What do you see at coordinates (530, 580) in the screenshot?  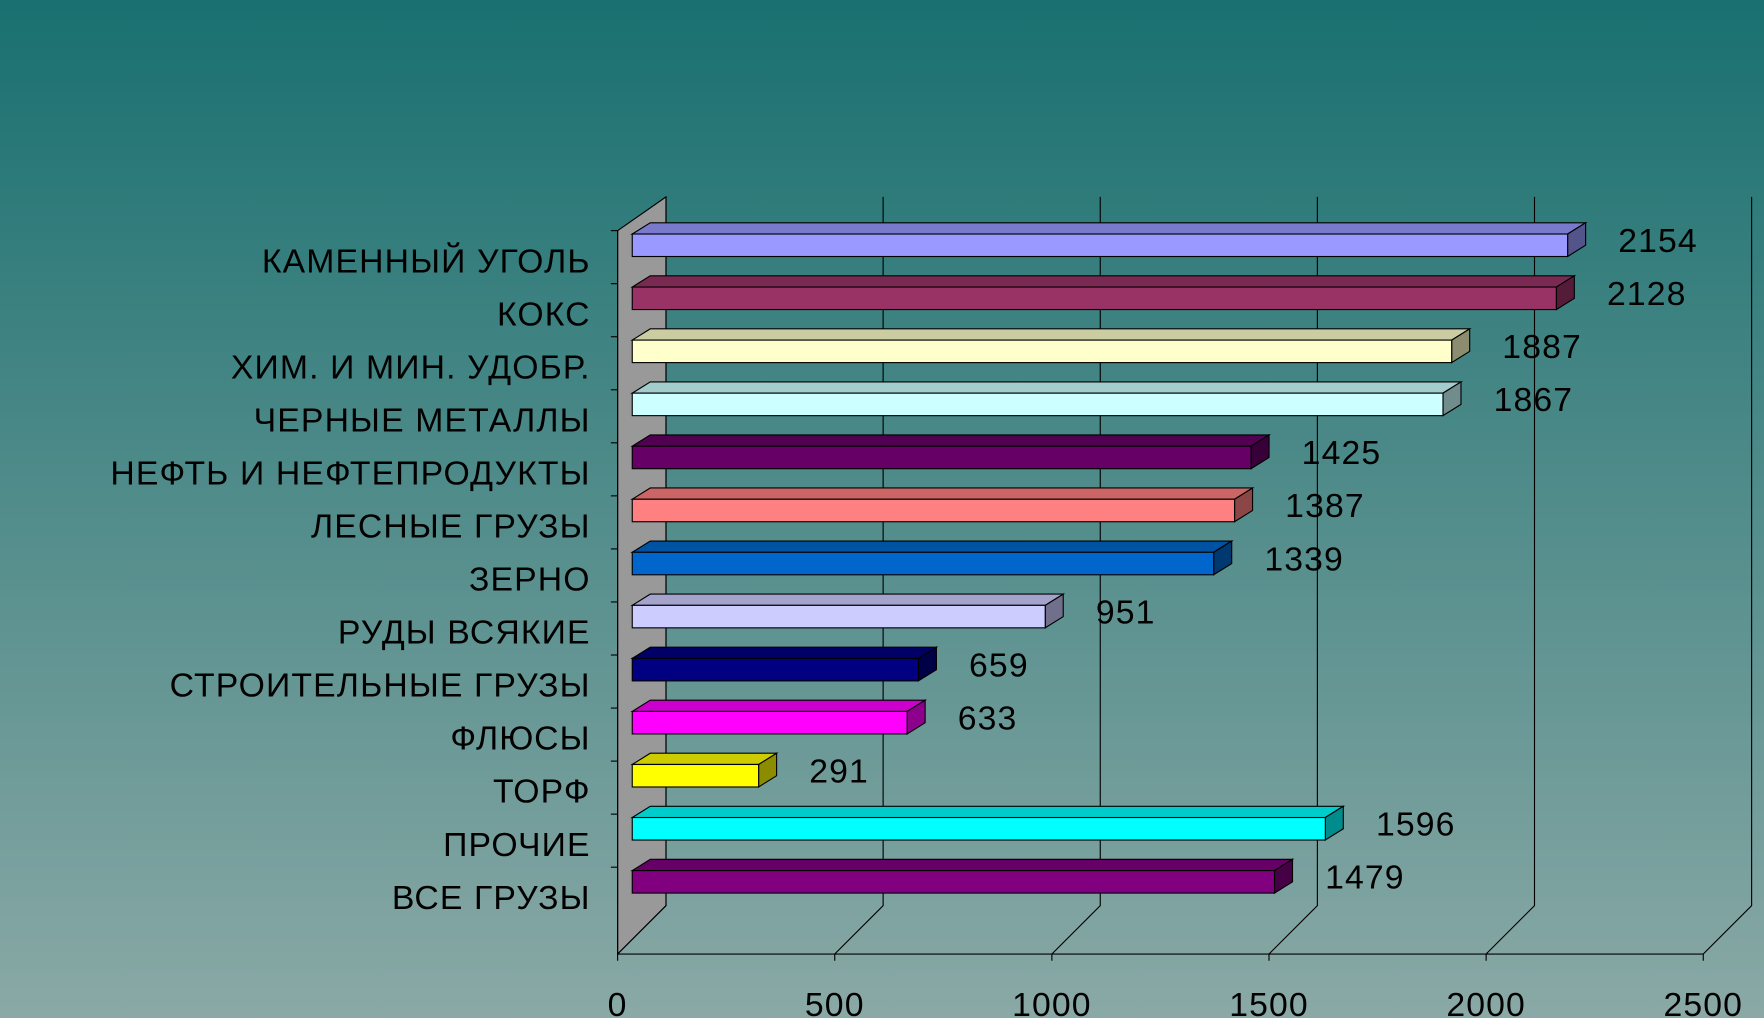 I see `y-tick-label: ЗЕРНО` at bounding box center [530, 580].